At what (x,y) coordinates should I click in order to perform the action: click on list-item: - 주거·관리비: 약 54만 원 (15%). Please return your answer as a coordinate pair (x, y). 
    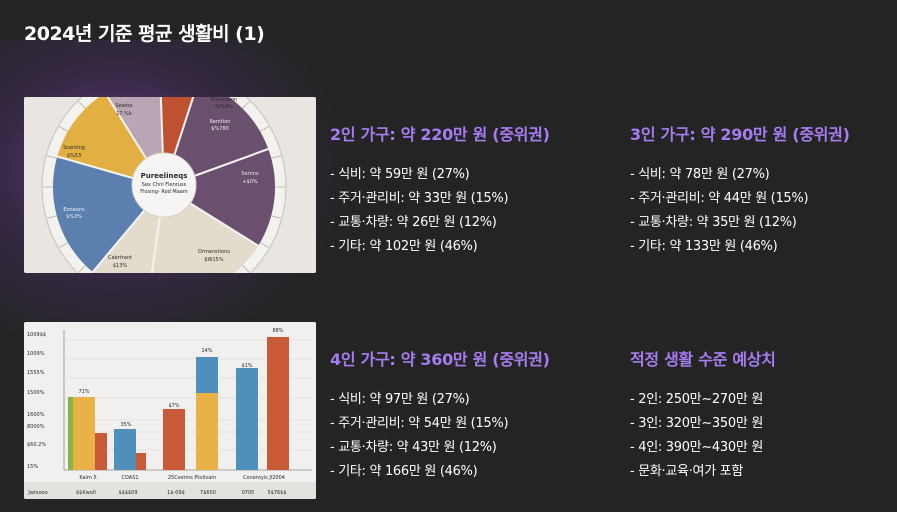
    Looking at the image, I should click on (419, 423).